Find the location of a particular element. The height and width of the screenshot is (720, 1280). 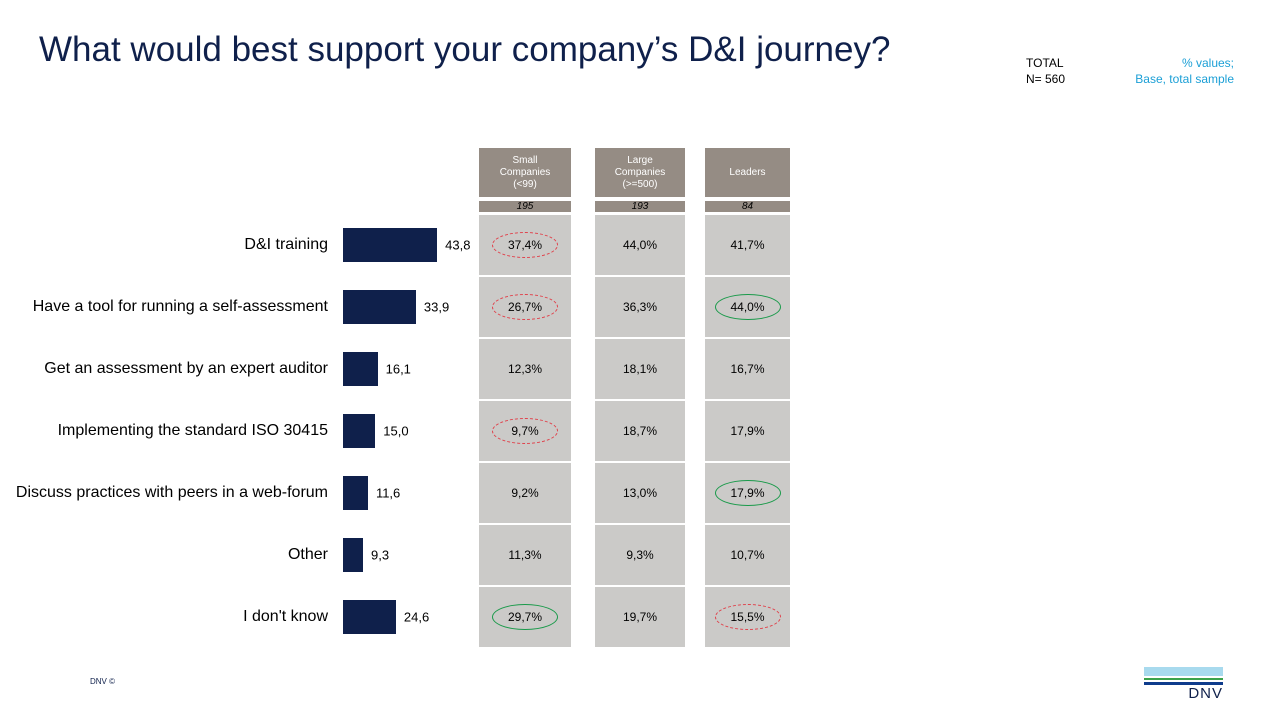

column-base-n: 195 is located at coordinates (525, 206).